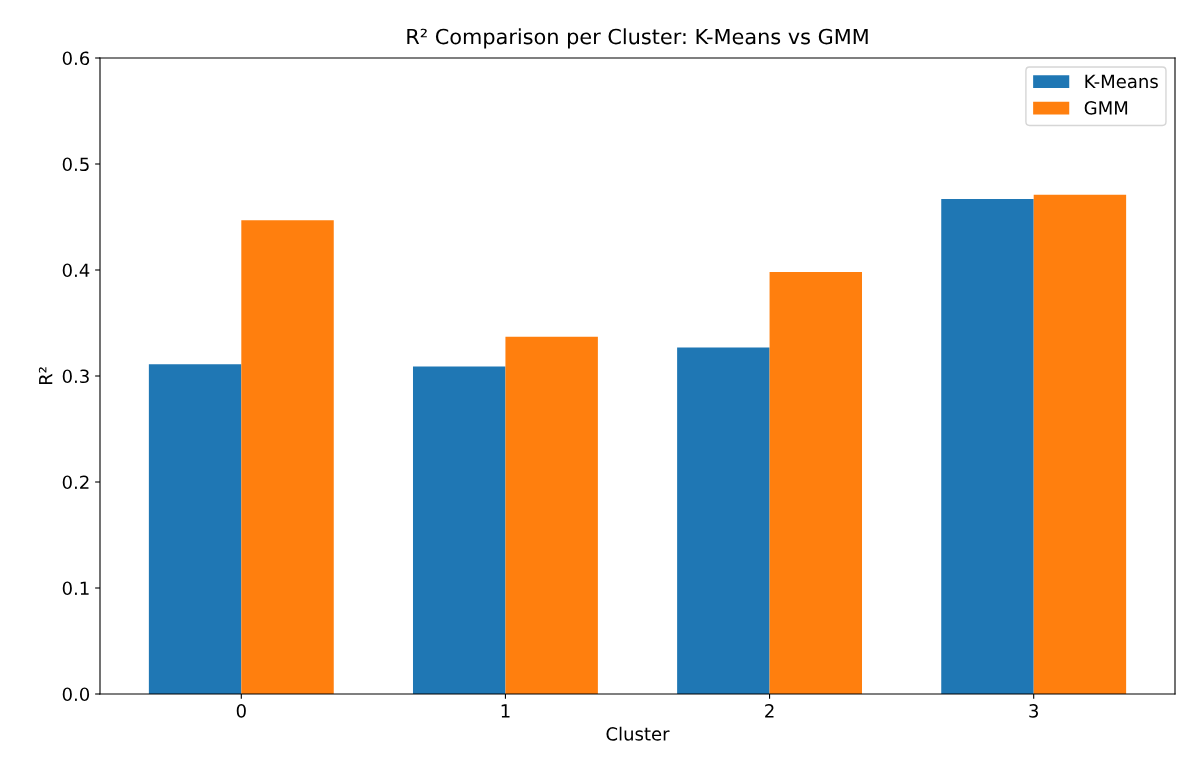 This screenshot has height=780, width=1183. Describe the element at coordinates (505, 711) in the screenshot. I see `x-tick-label: 1` at that location.